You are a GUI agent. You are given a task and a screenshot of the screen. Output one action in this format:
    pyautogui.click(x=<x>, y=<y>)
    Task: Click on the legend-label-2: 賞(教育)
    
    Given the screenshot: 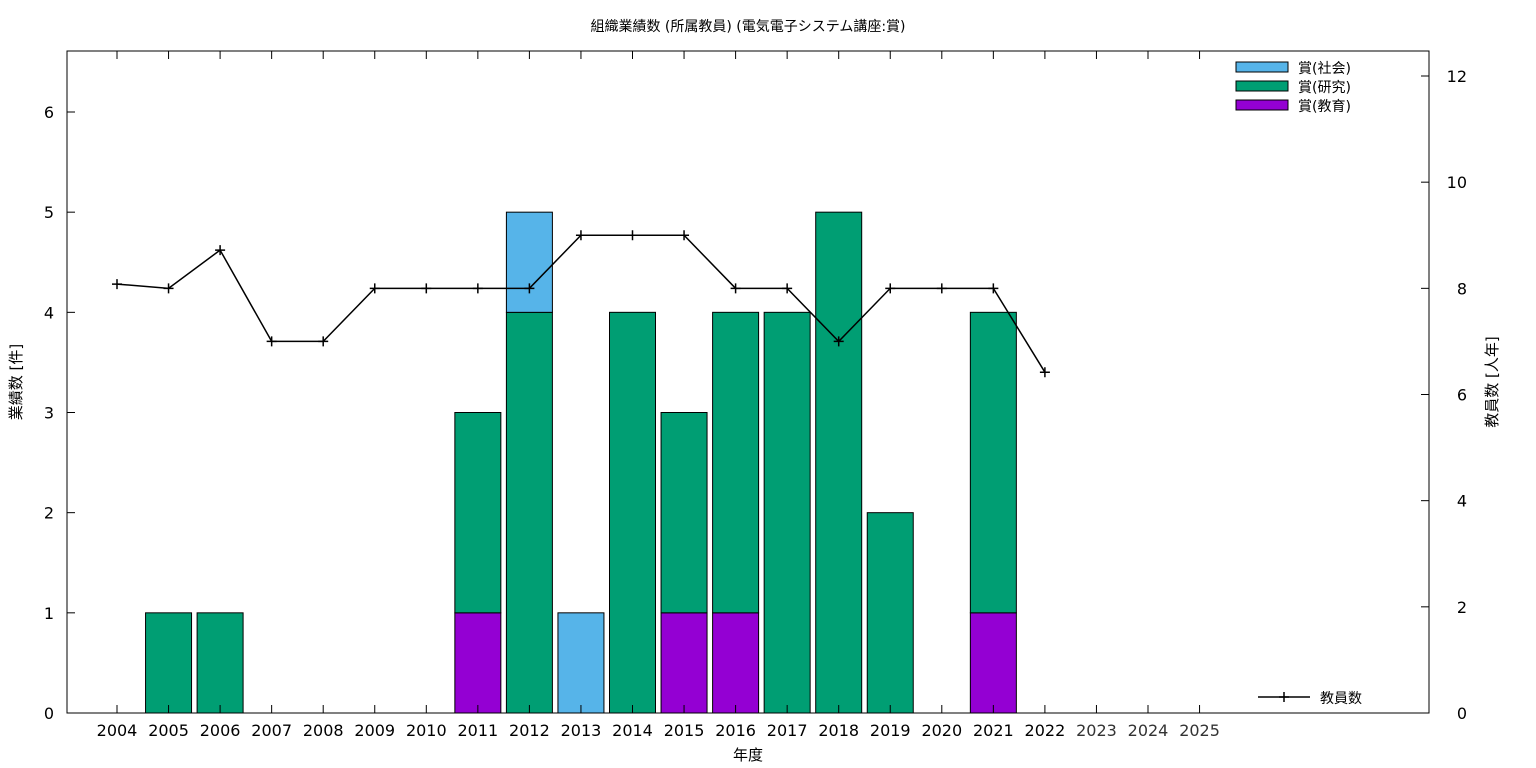 What is the action you would take?
    pyautogui.click(x=1324, y=107)
    